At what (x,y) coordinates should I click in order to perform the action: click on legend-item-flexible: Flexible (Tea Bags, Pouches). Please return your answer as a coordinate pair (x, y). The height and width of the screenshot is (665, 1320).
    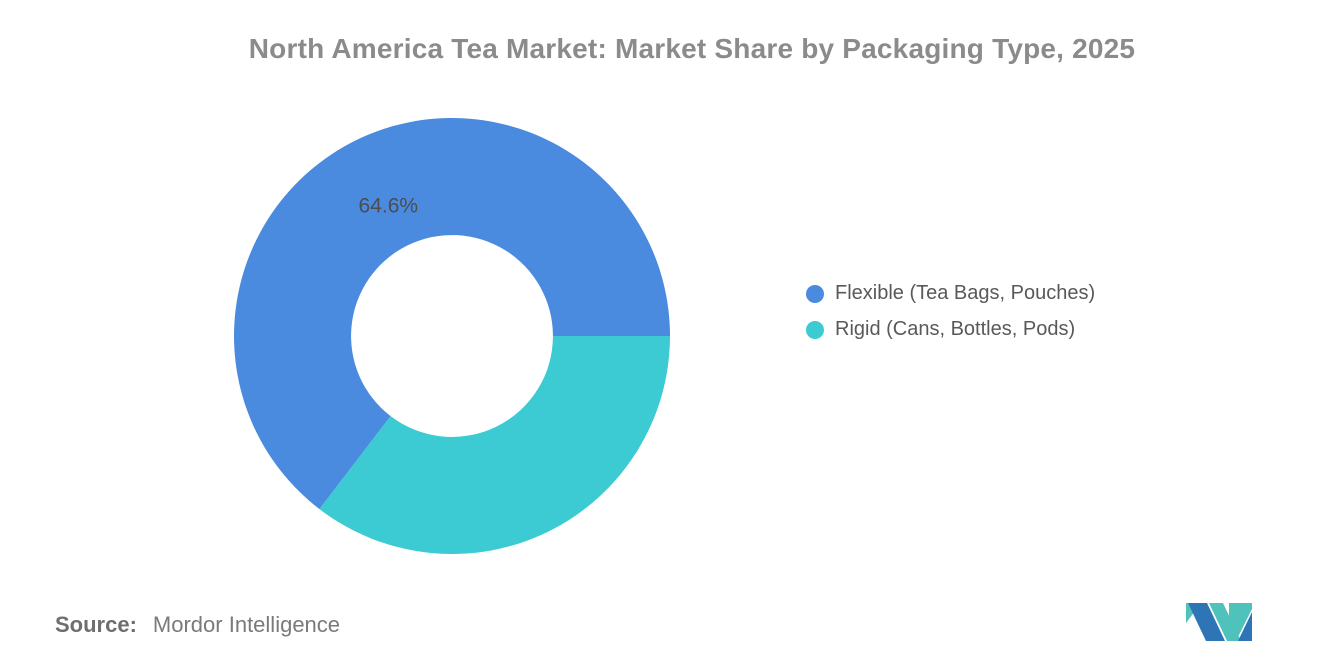
    Looking at the image, I should click on (950, 293).